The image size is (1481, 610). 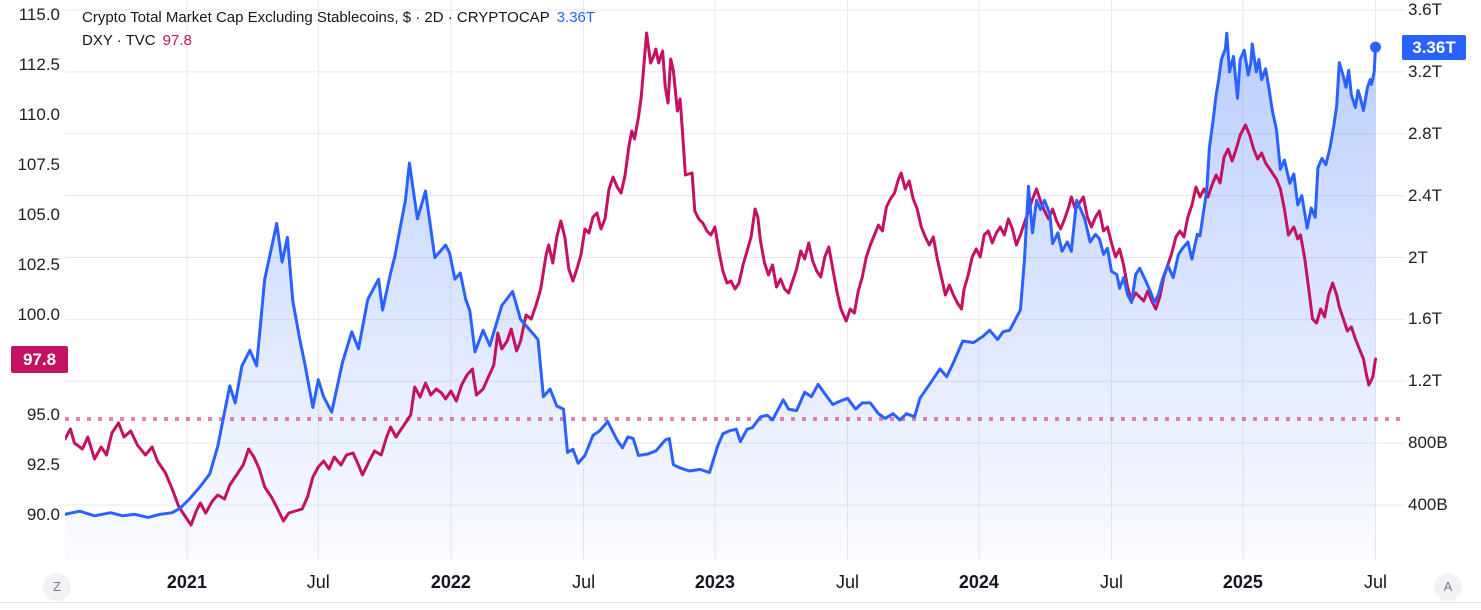 What do you see at coordinates (740, 602) in the screenshot?
I see `bottom-separator` at bounding box center [740, 602].